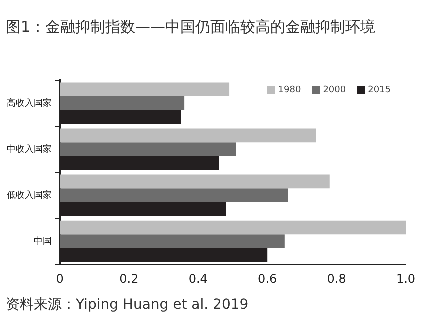  I want to click on x-tick-label: 0.4, so click(198, 279).